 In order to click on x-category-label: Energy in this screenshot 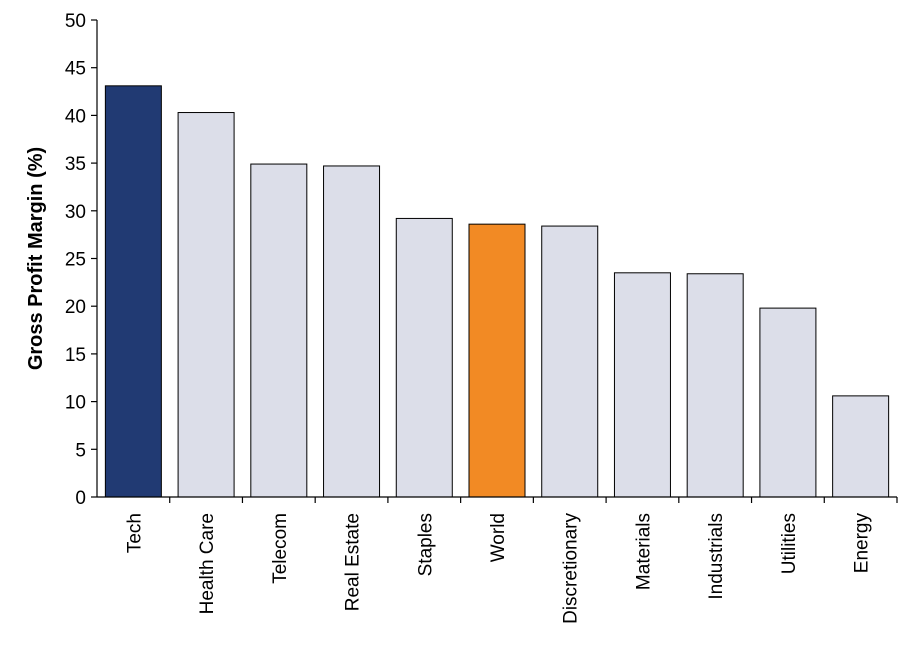, I will do `click(862, 543)`.